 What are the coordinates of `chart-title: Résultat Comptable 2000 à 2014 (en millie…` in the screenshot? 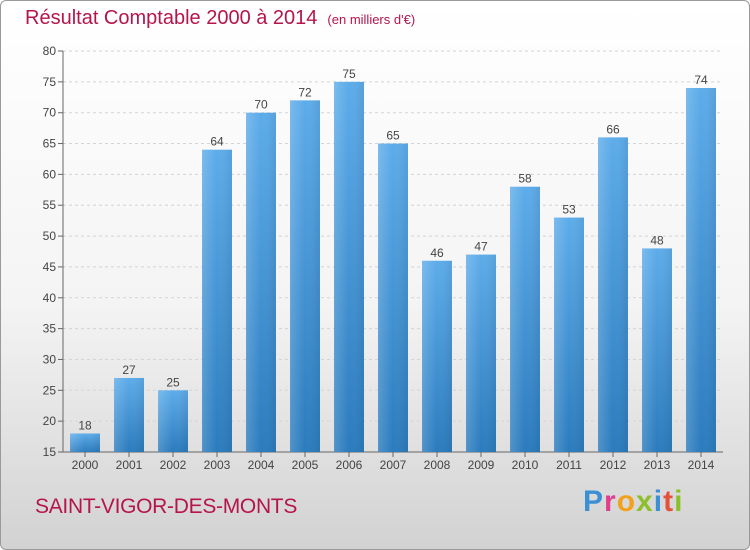 It's located at (220, 18).